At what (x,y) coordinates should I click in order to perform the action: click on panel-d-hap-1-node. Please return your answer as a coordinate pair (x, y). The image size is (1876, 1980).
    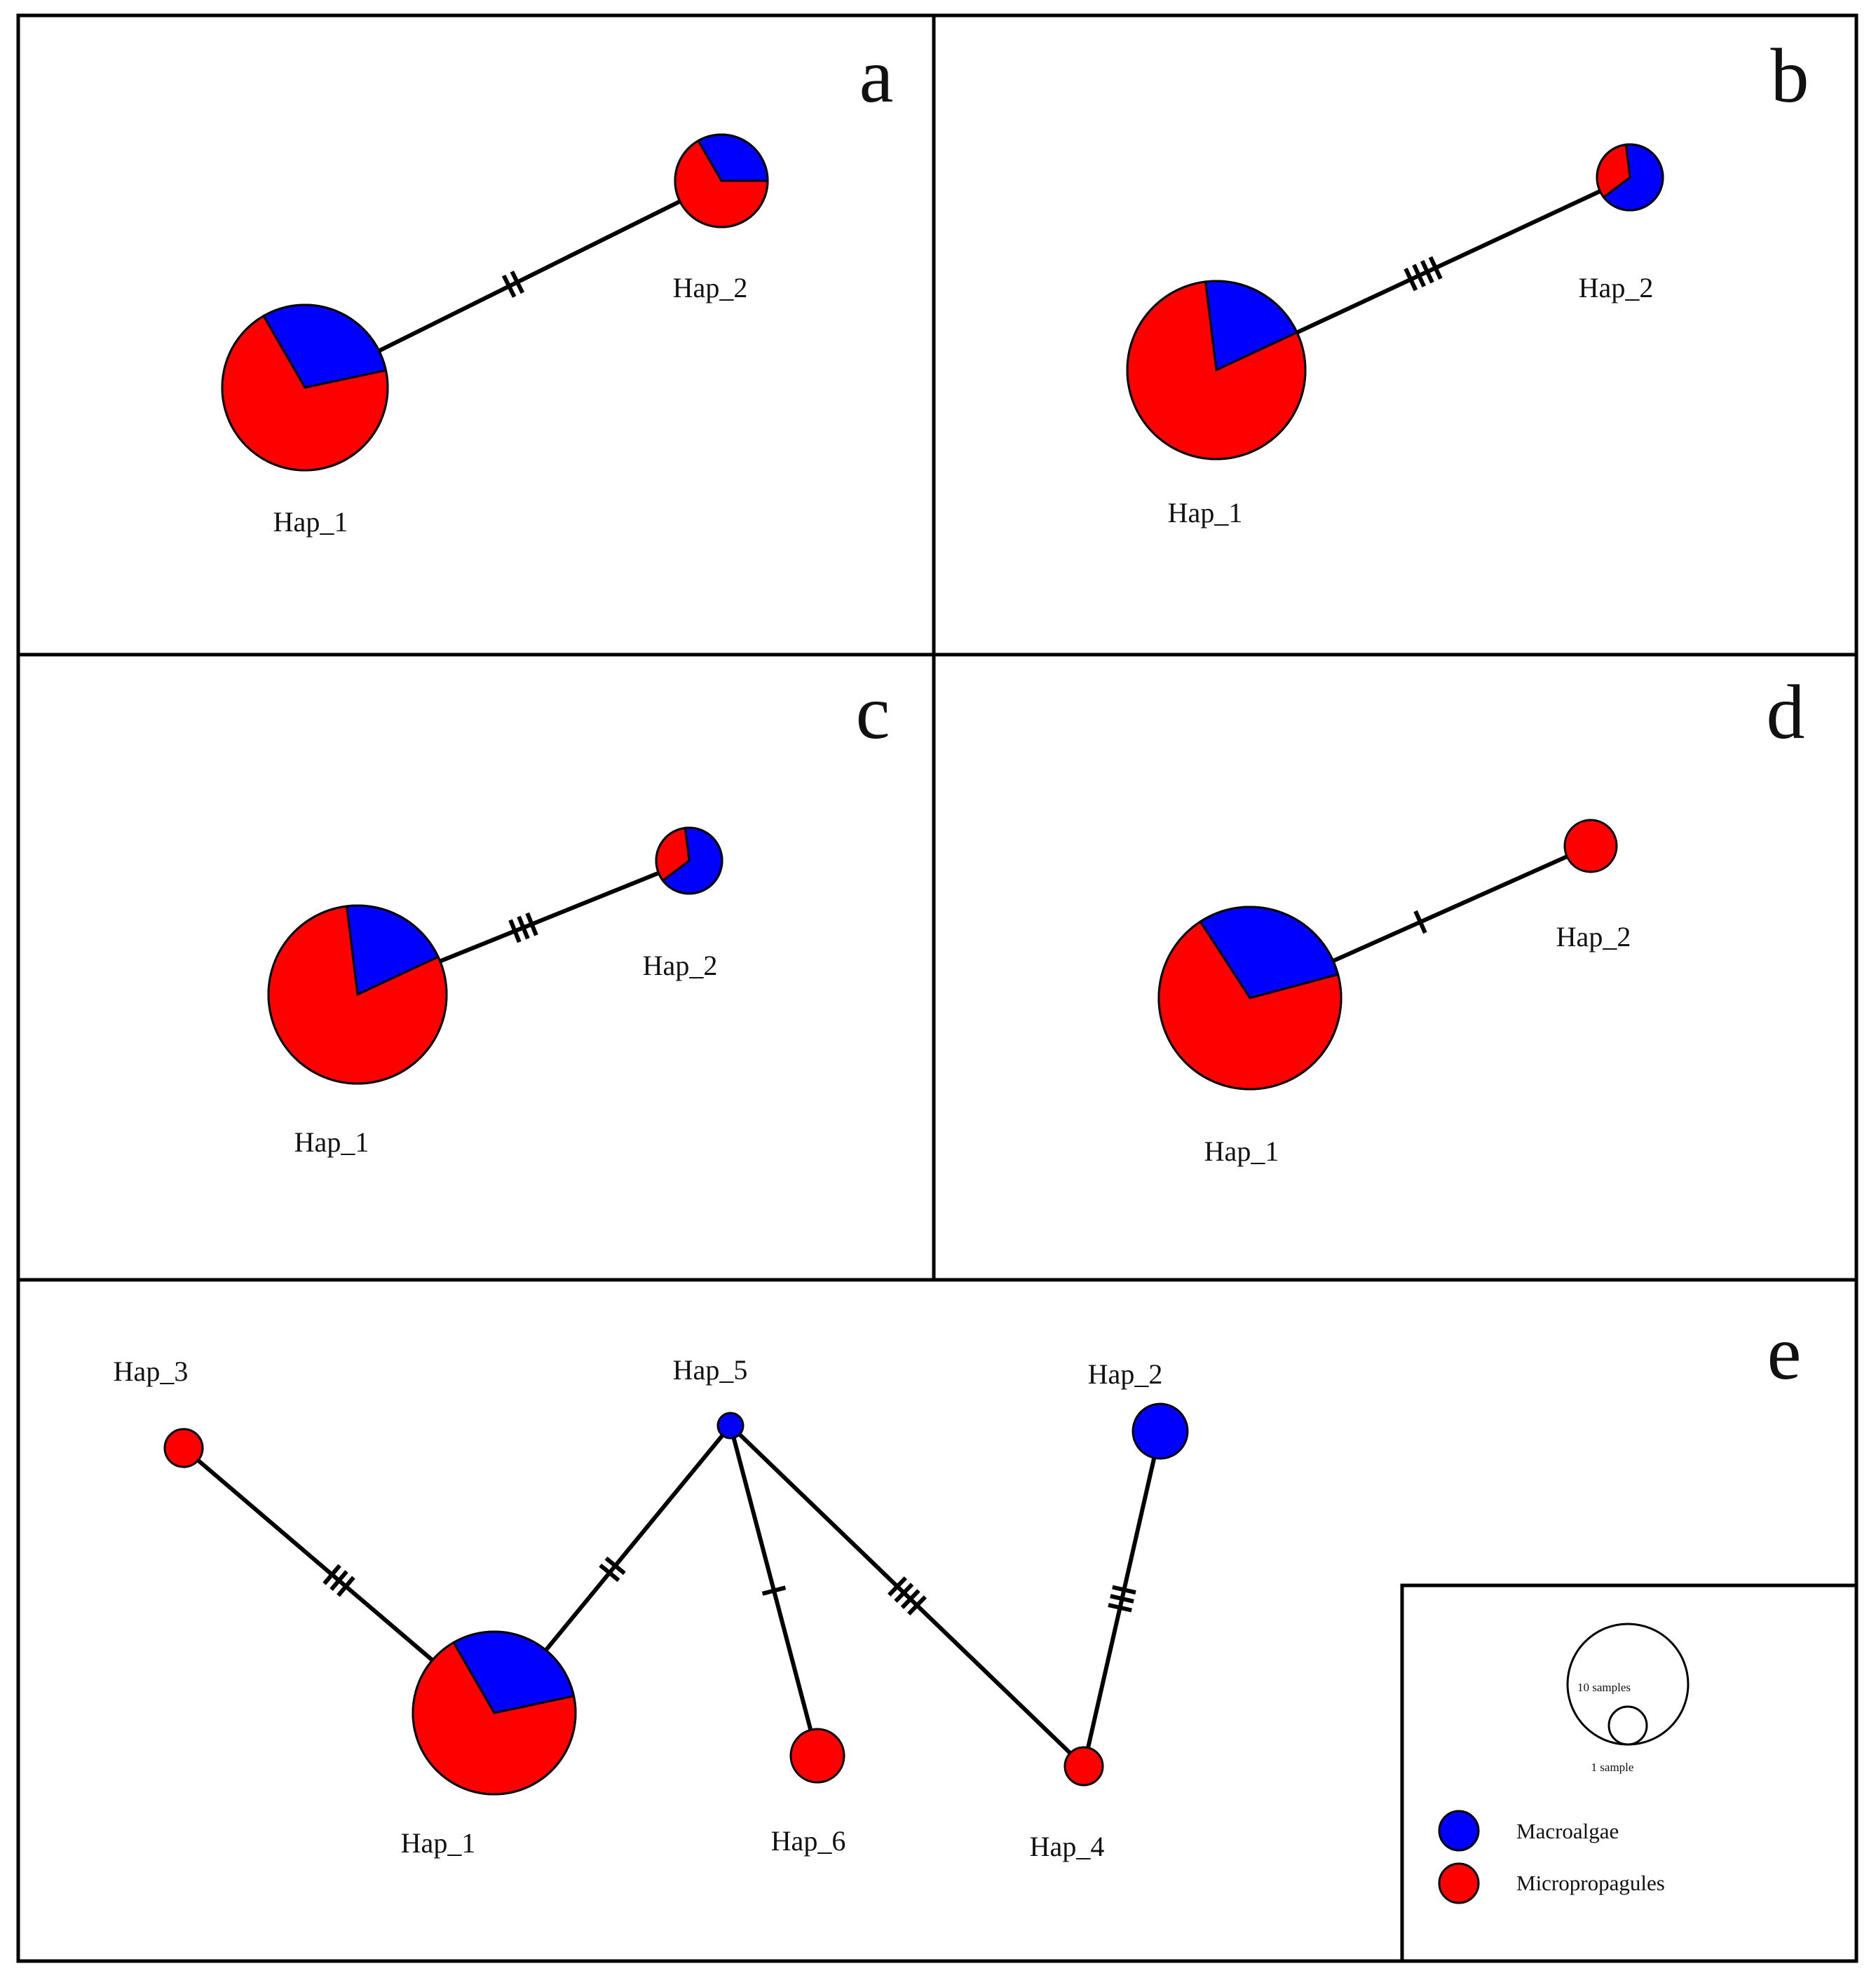
    Looking at the image, I should click on (1250, 998).